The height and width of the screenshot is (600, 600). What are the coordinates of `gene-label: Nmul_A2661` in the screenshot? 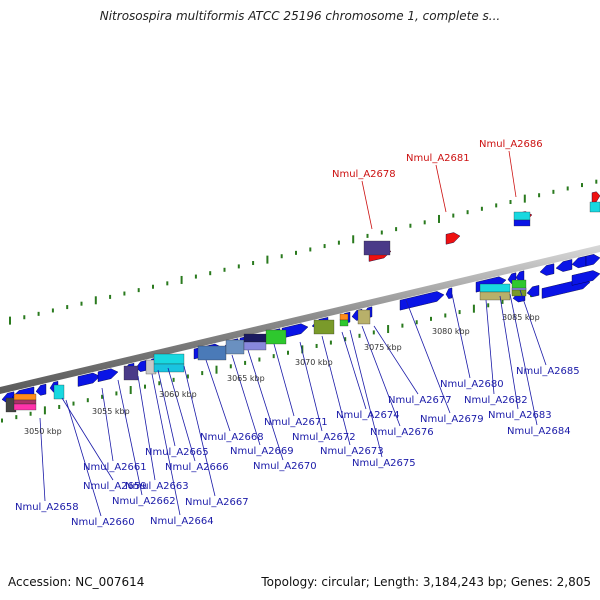 It's located at (115, 467).